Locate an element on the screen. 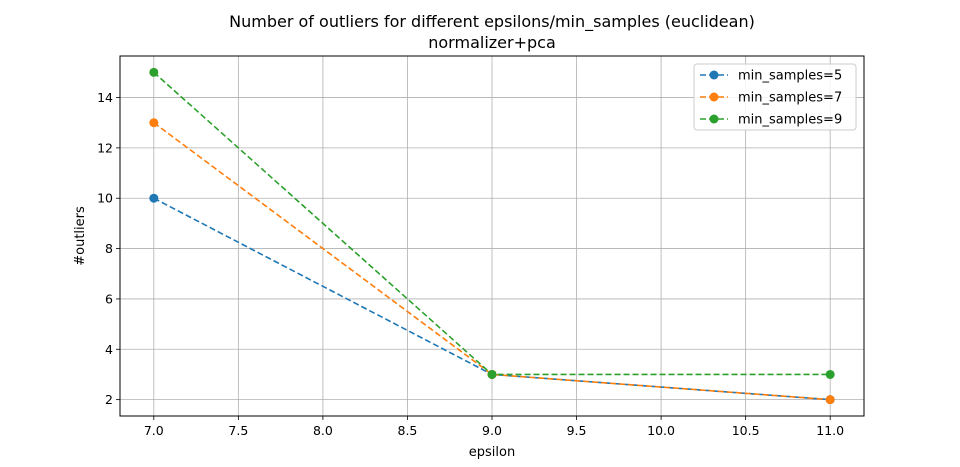  x-tick-label: 10.0 is located at coordinates (661, 430).